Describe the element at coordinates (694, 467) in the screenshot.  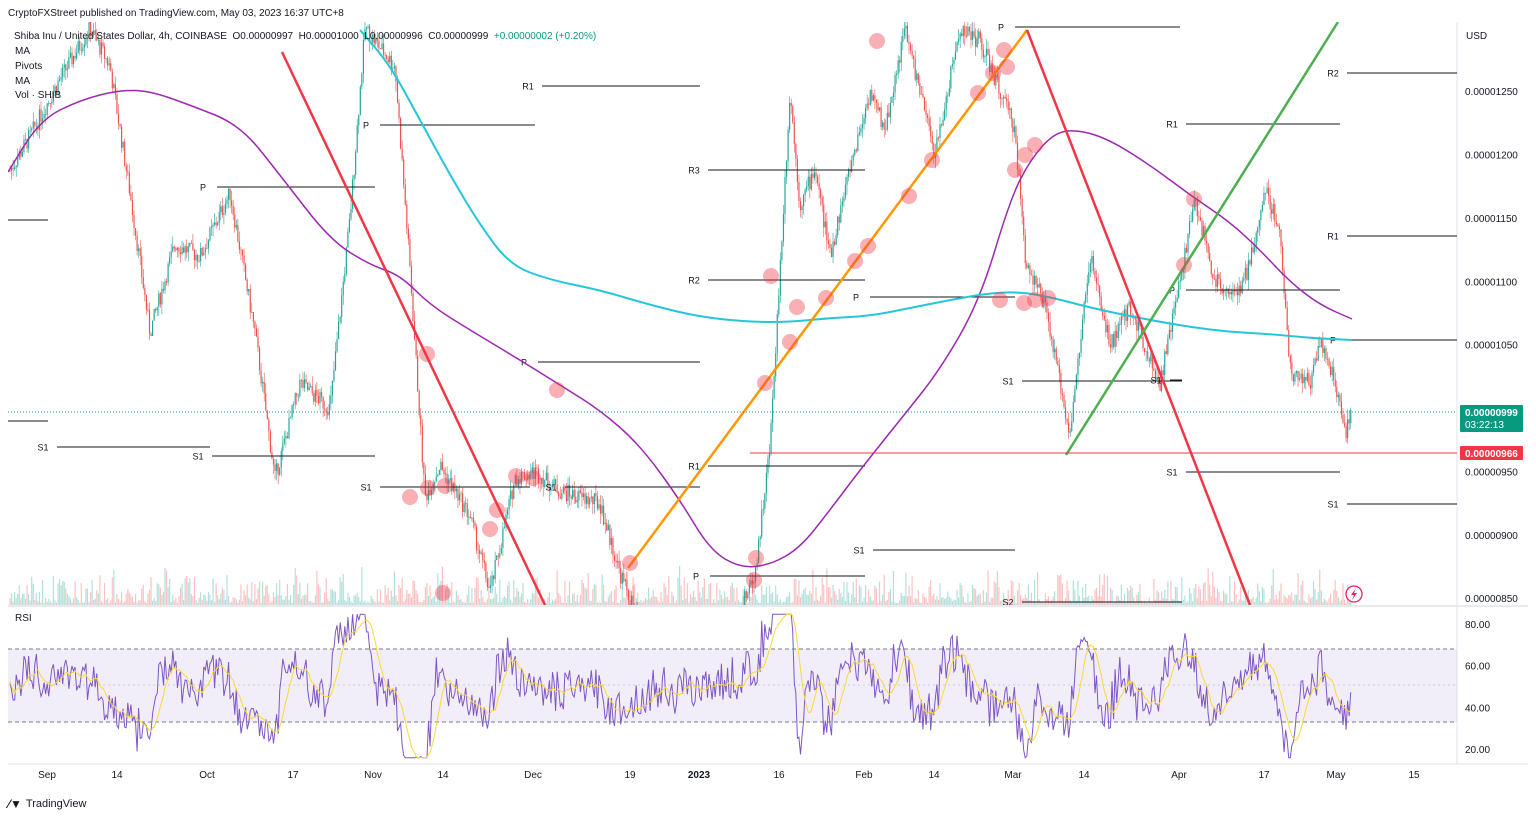
I see `pivot-label: R1` at that location.